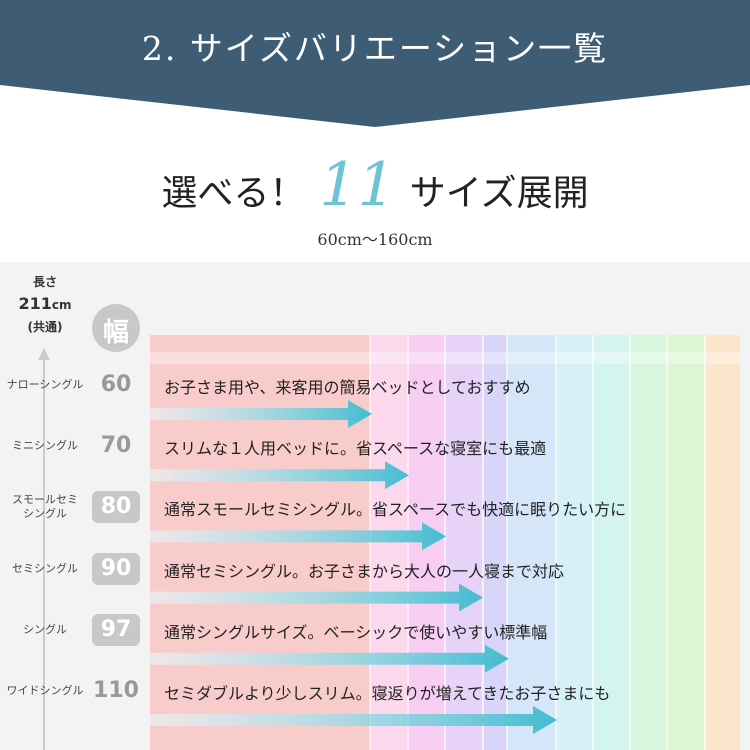 Image resolution: width=750 pixels, height=750 pixels. I want to click on width-value: 97, so click(116, 629).